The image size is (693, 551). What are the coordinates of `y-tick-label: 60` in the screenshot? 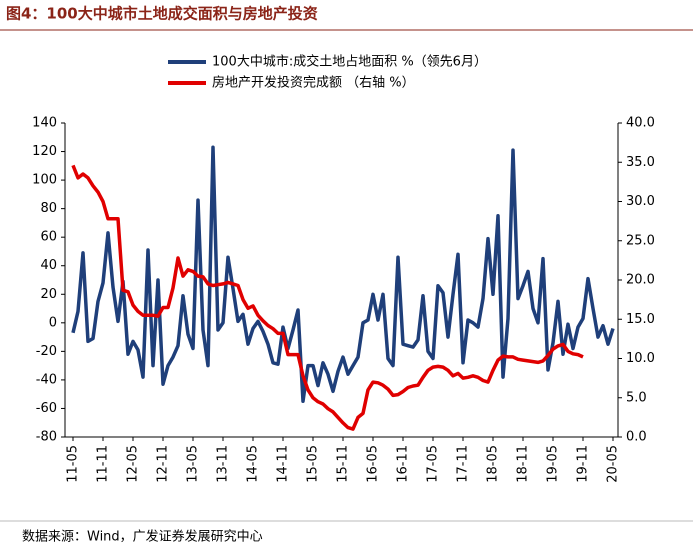 It's located at (48, 237).